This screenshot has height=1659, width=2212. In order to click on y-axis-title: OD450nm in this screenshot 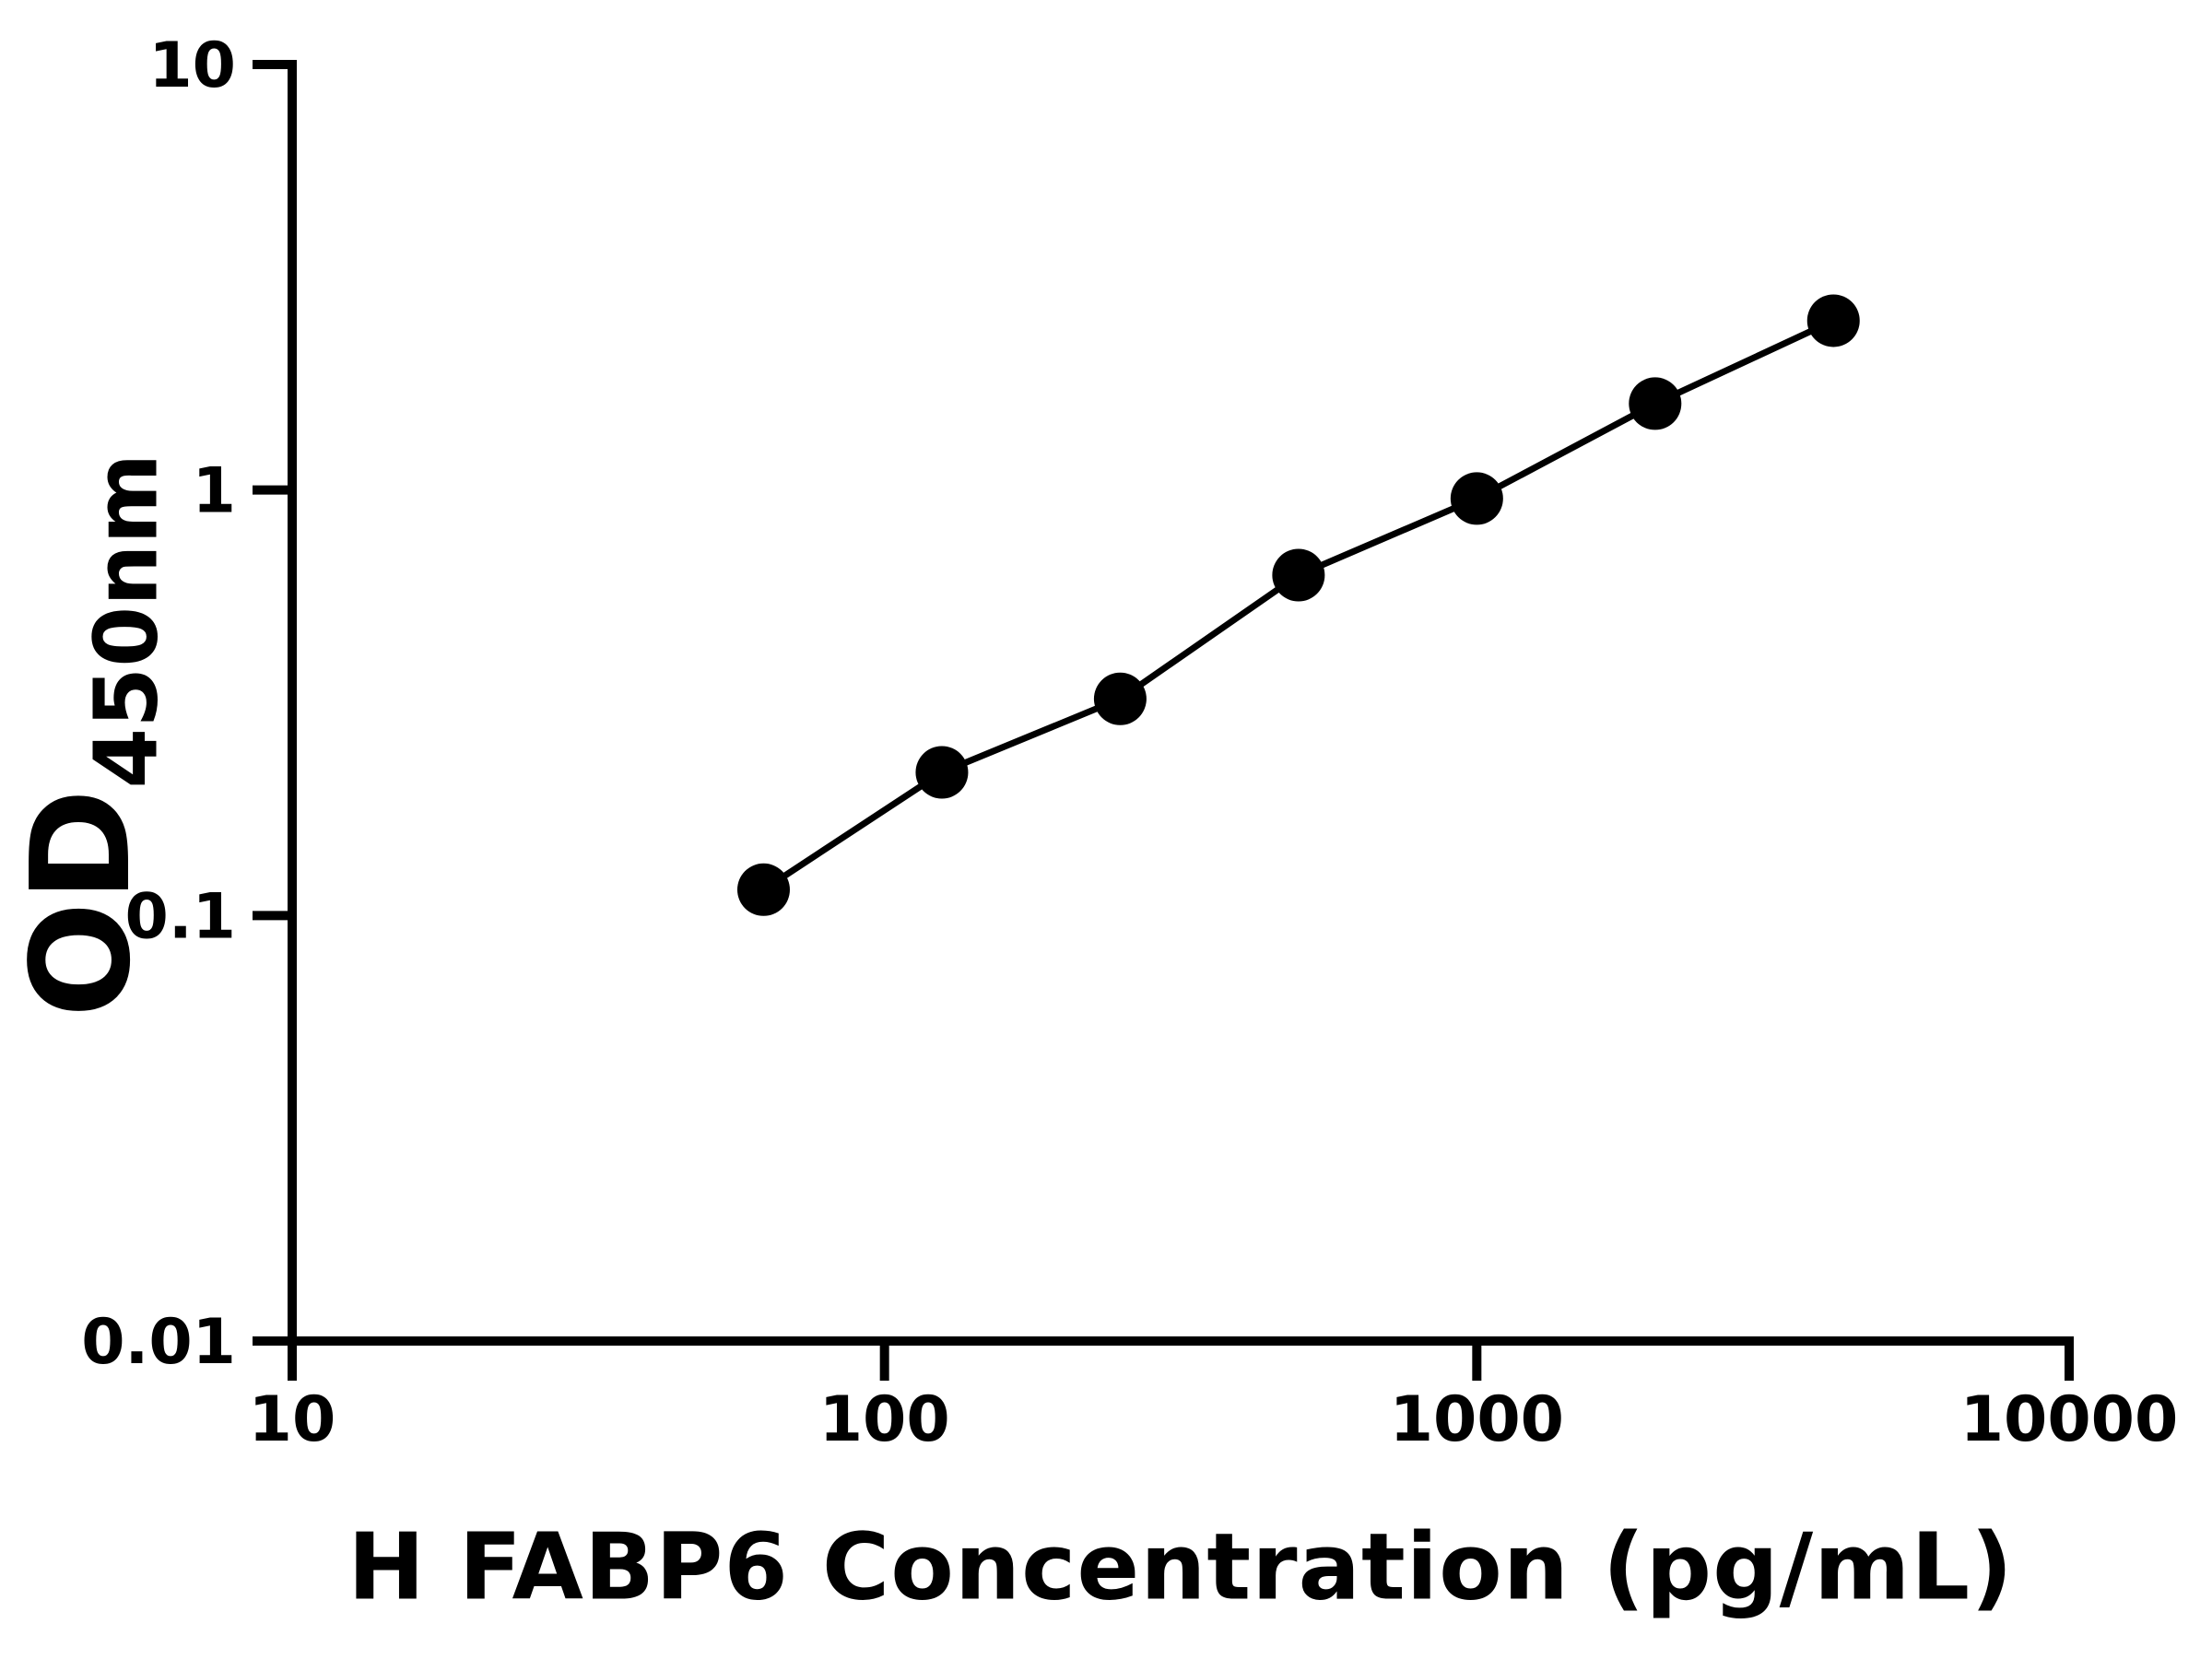, I will do `click(90, 735)`.